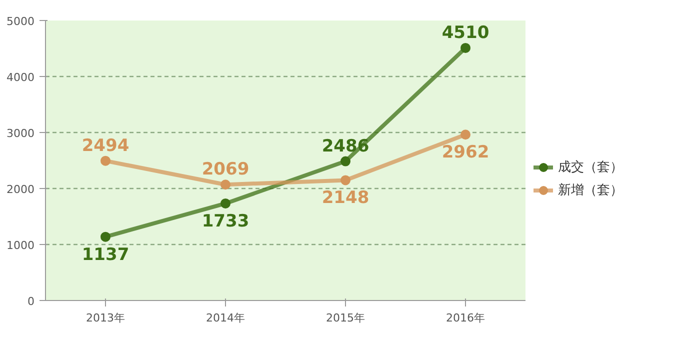  Describe the element at coordinates (226, 221) in the screenshot. I see `data-label: 1733` at that location.